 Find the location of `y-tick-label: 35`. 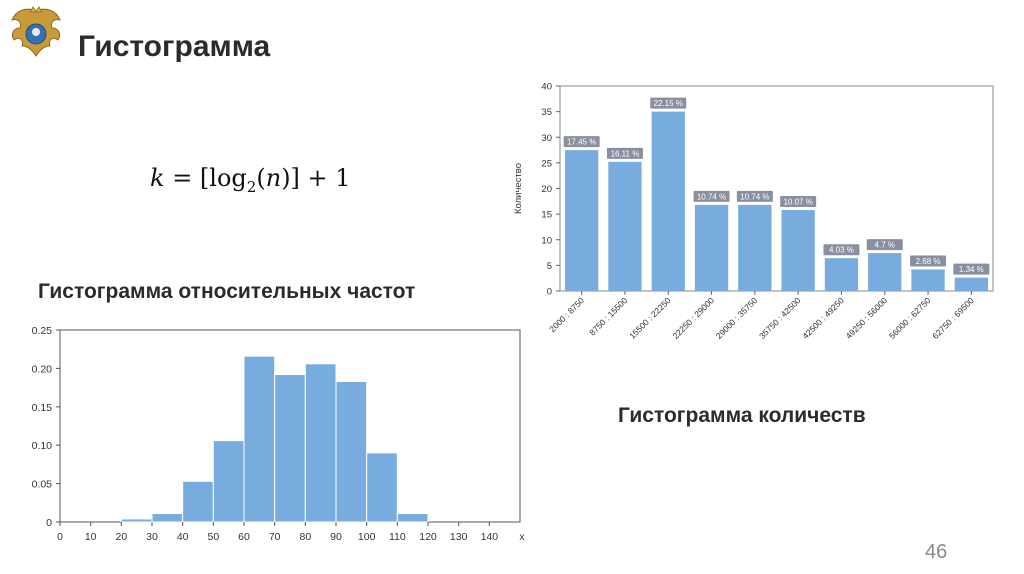

y-tick-label: 35 is located at coordinates (546, 112).